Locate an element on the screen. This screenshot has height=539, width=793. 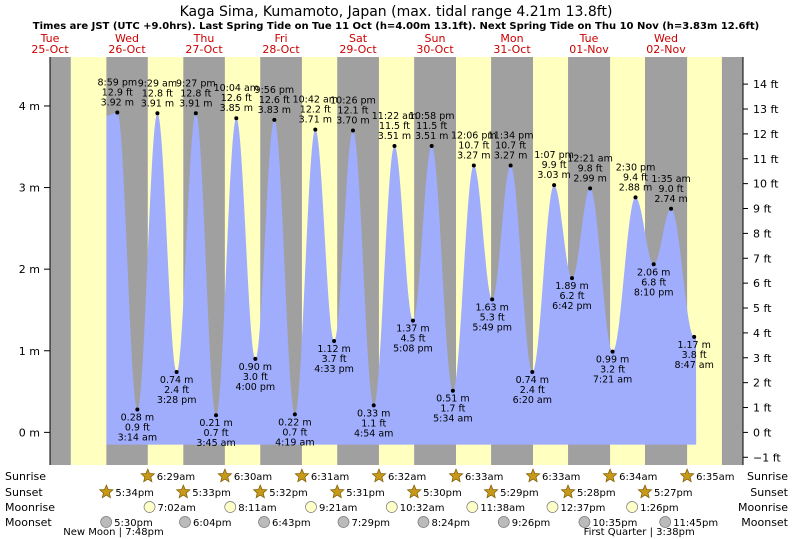
tide-label: 3.7 ft is located at coordinates (334, 359).